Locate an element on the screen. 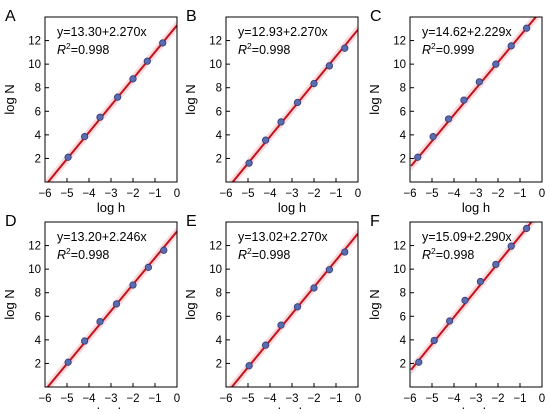 The width and height of the screenshot is (550, 414). fit-equation-text: y=13.30+2.270x is located at coordinates (102, 32).